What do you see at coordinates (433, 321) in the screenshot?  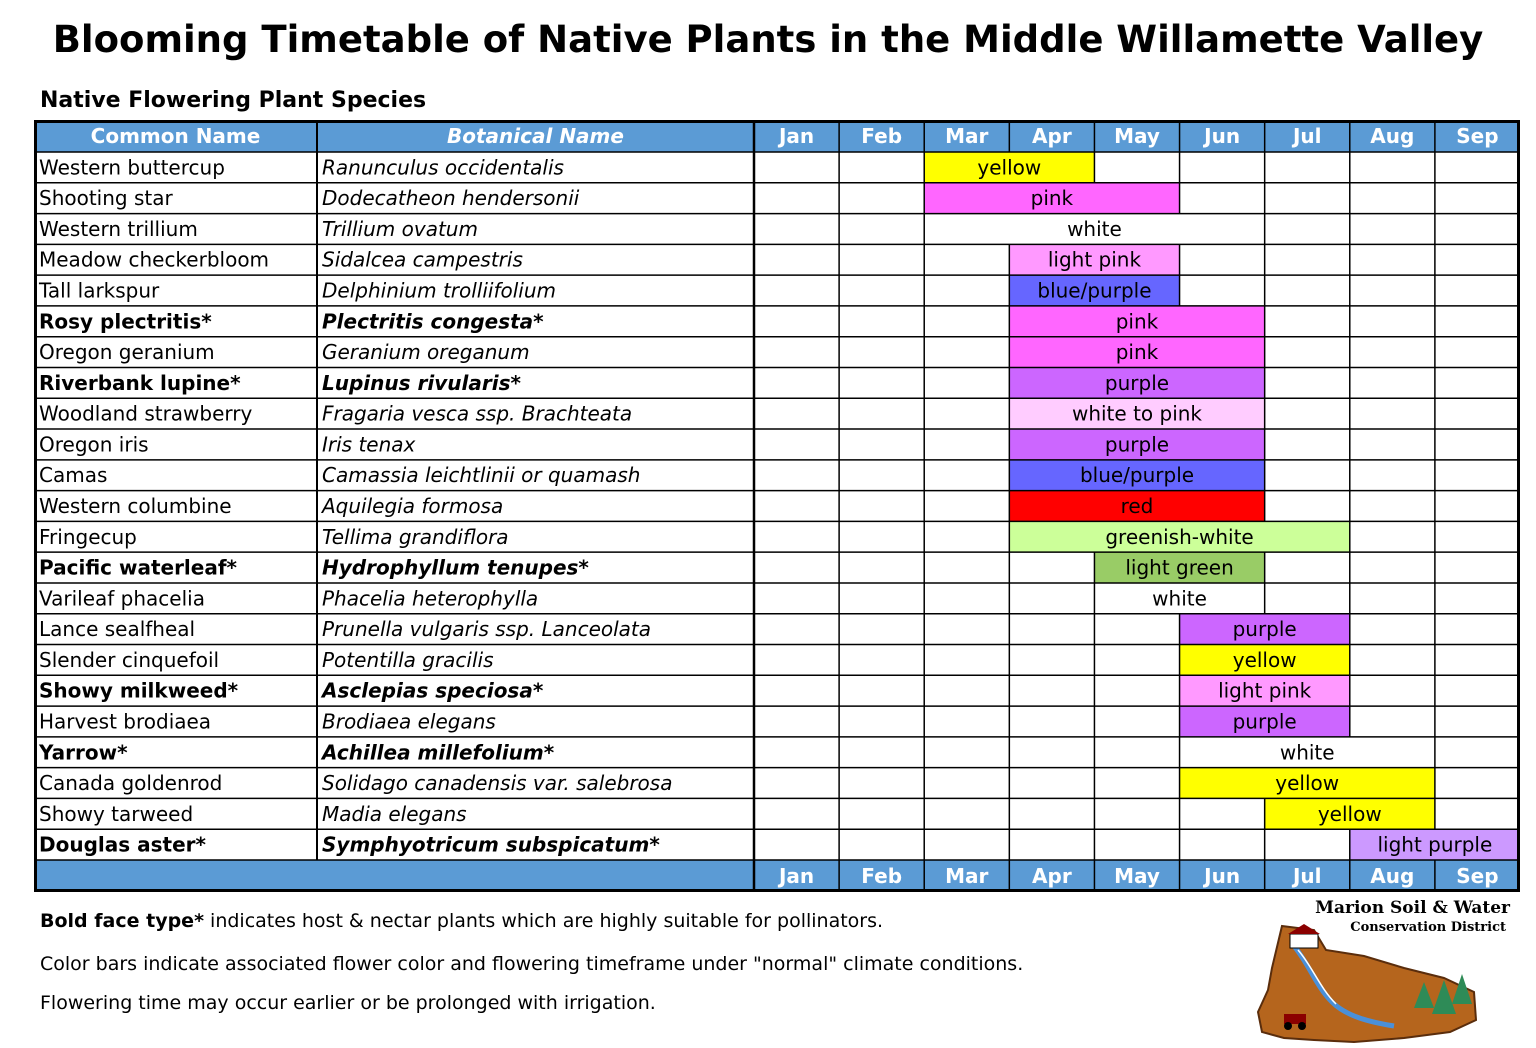 I see `botanical-name-cell: Plectritis congesta*` at bounding box center [433, 321].